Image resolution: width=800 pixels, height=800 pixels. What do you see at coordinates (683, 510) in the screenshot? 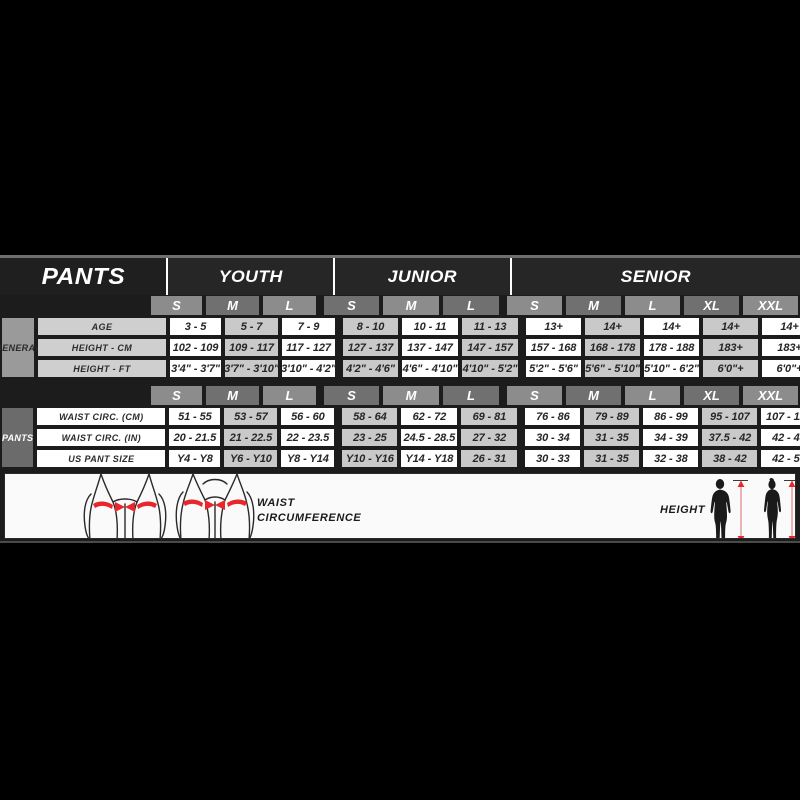
I see `height-label: HEIGHT` at bounding box center [683, 510].